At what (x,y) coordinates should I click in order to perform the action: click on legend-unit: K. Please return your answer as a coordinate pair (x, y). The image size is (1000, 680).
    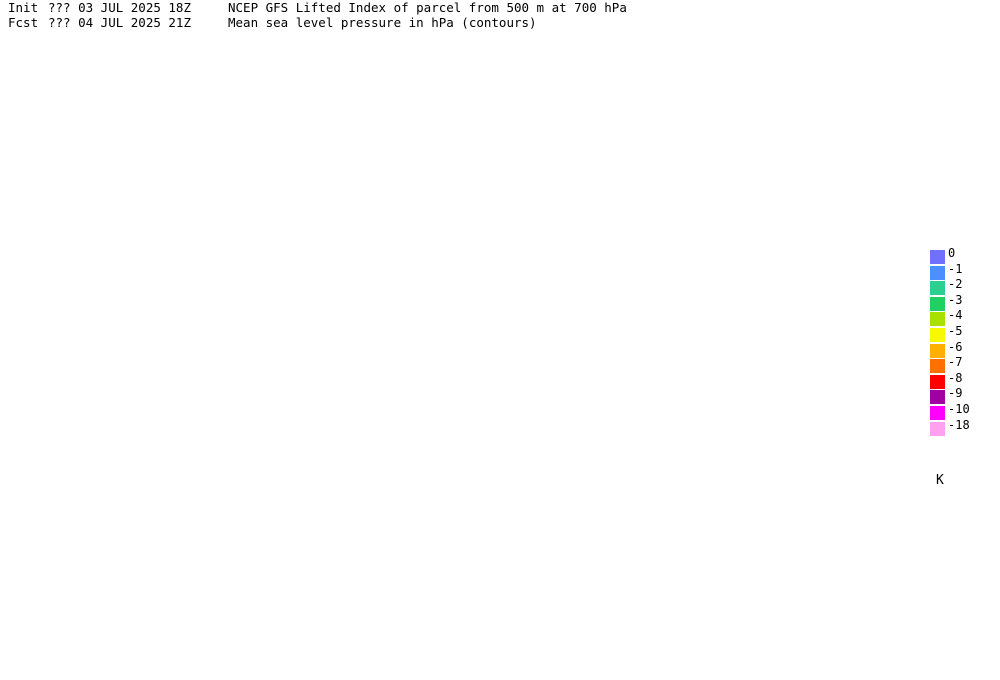
    Looking at the image, I should click on (940, 480).